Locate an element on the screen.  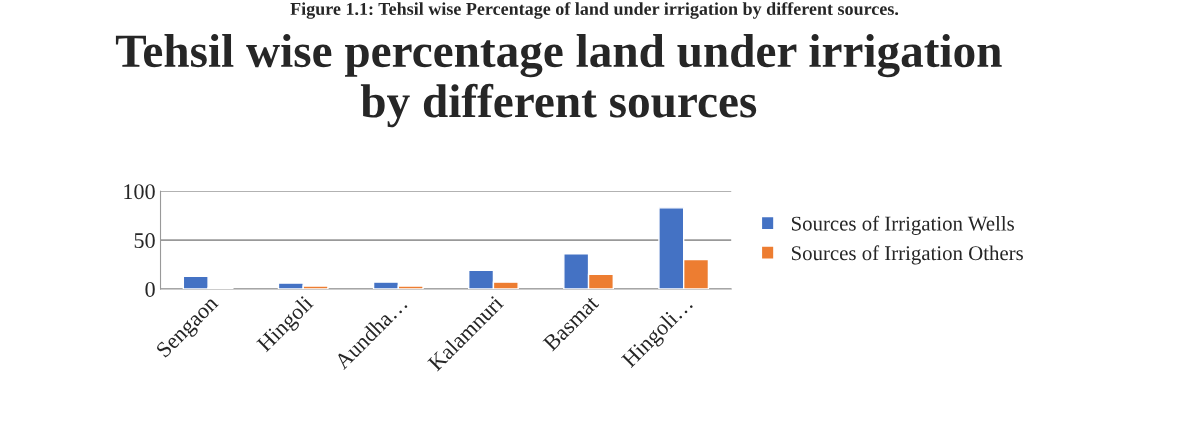
y-tick-label: 50 is located at coordinates (144, 241).